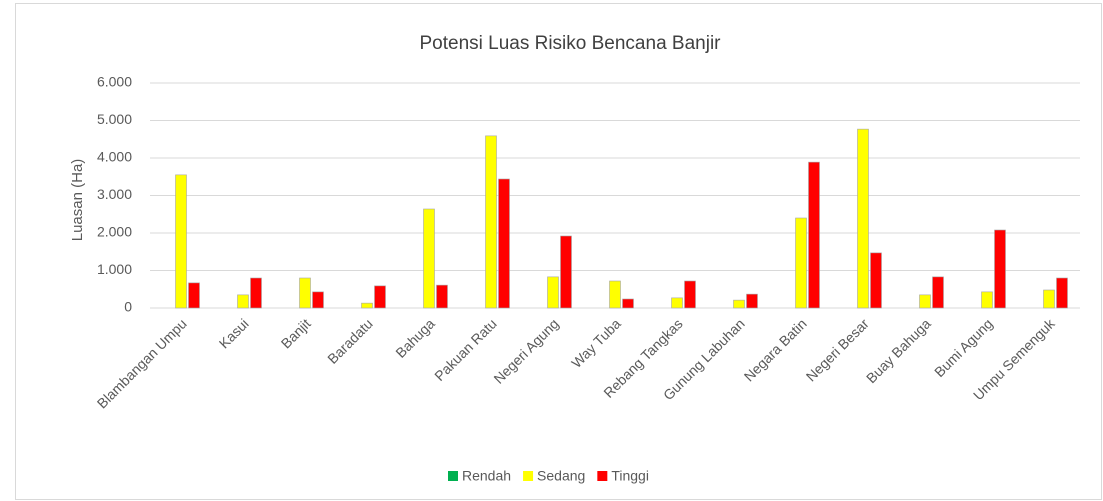 The image size is (1103, 501). I want to click on legend-label: Tinggi, so click(630, 476).